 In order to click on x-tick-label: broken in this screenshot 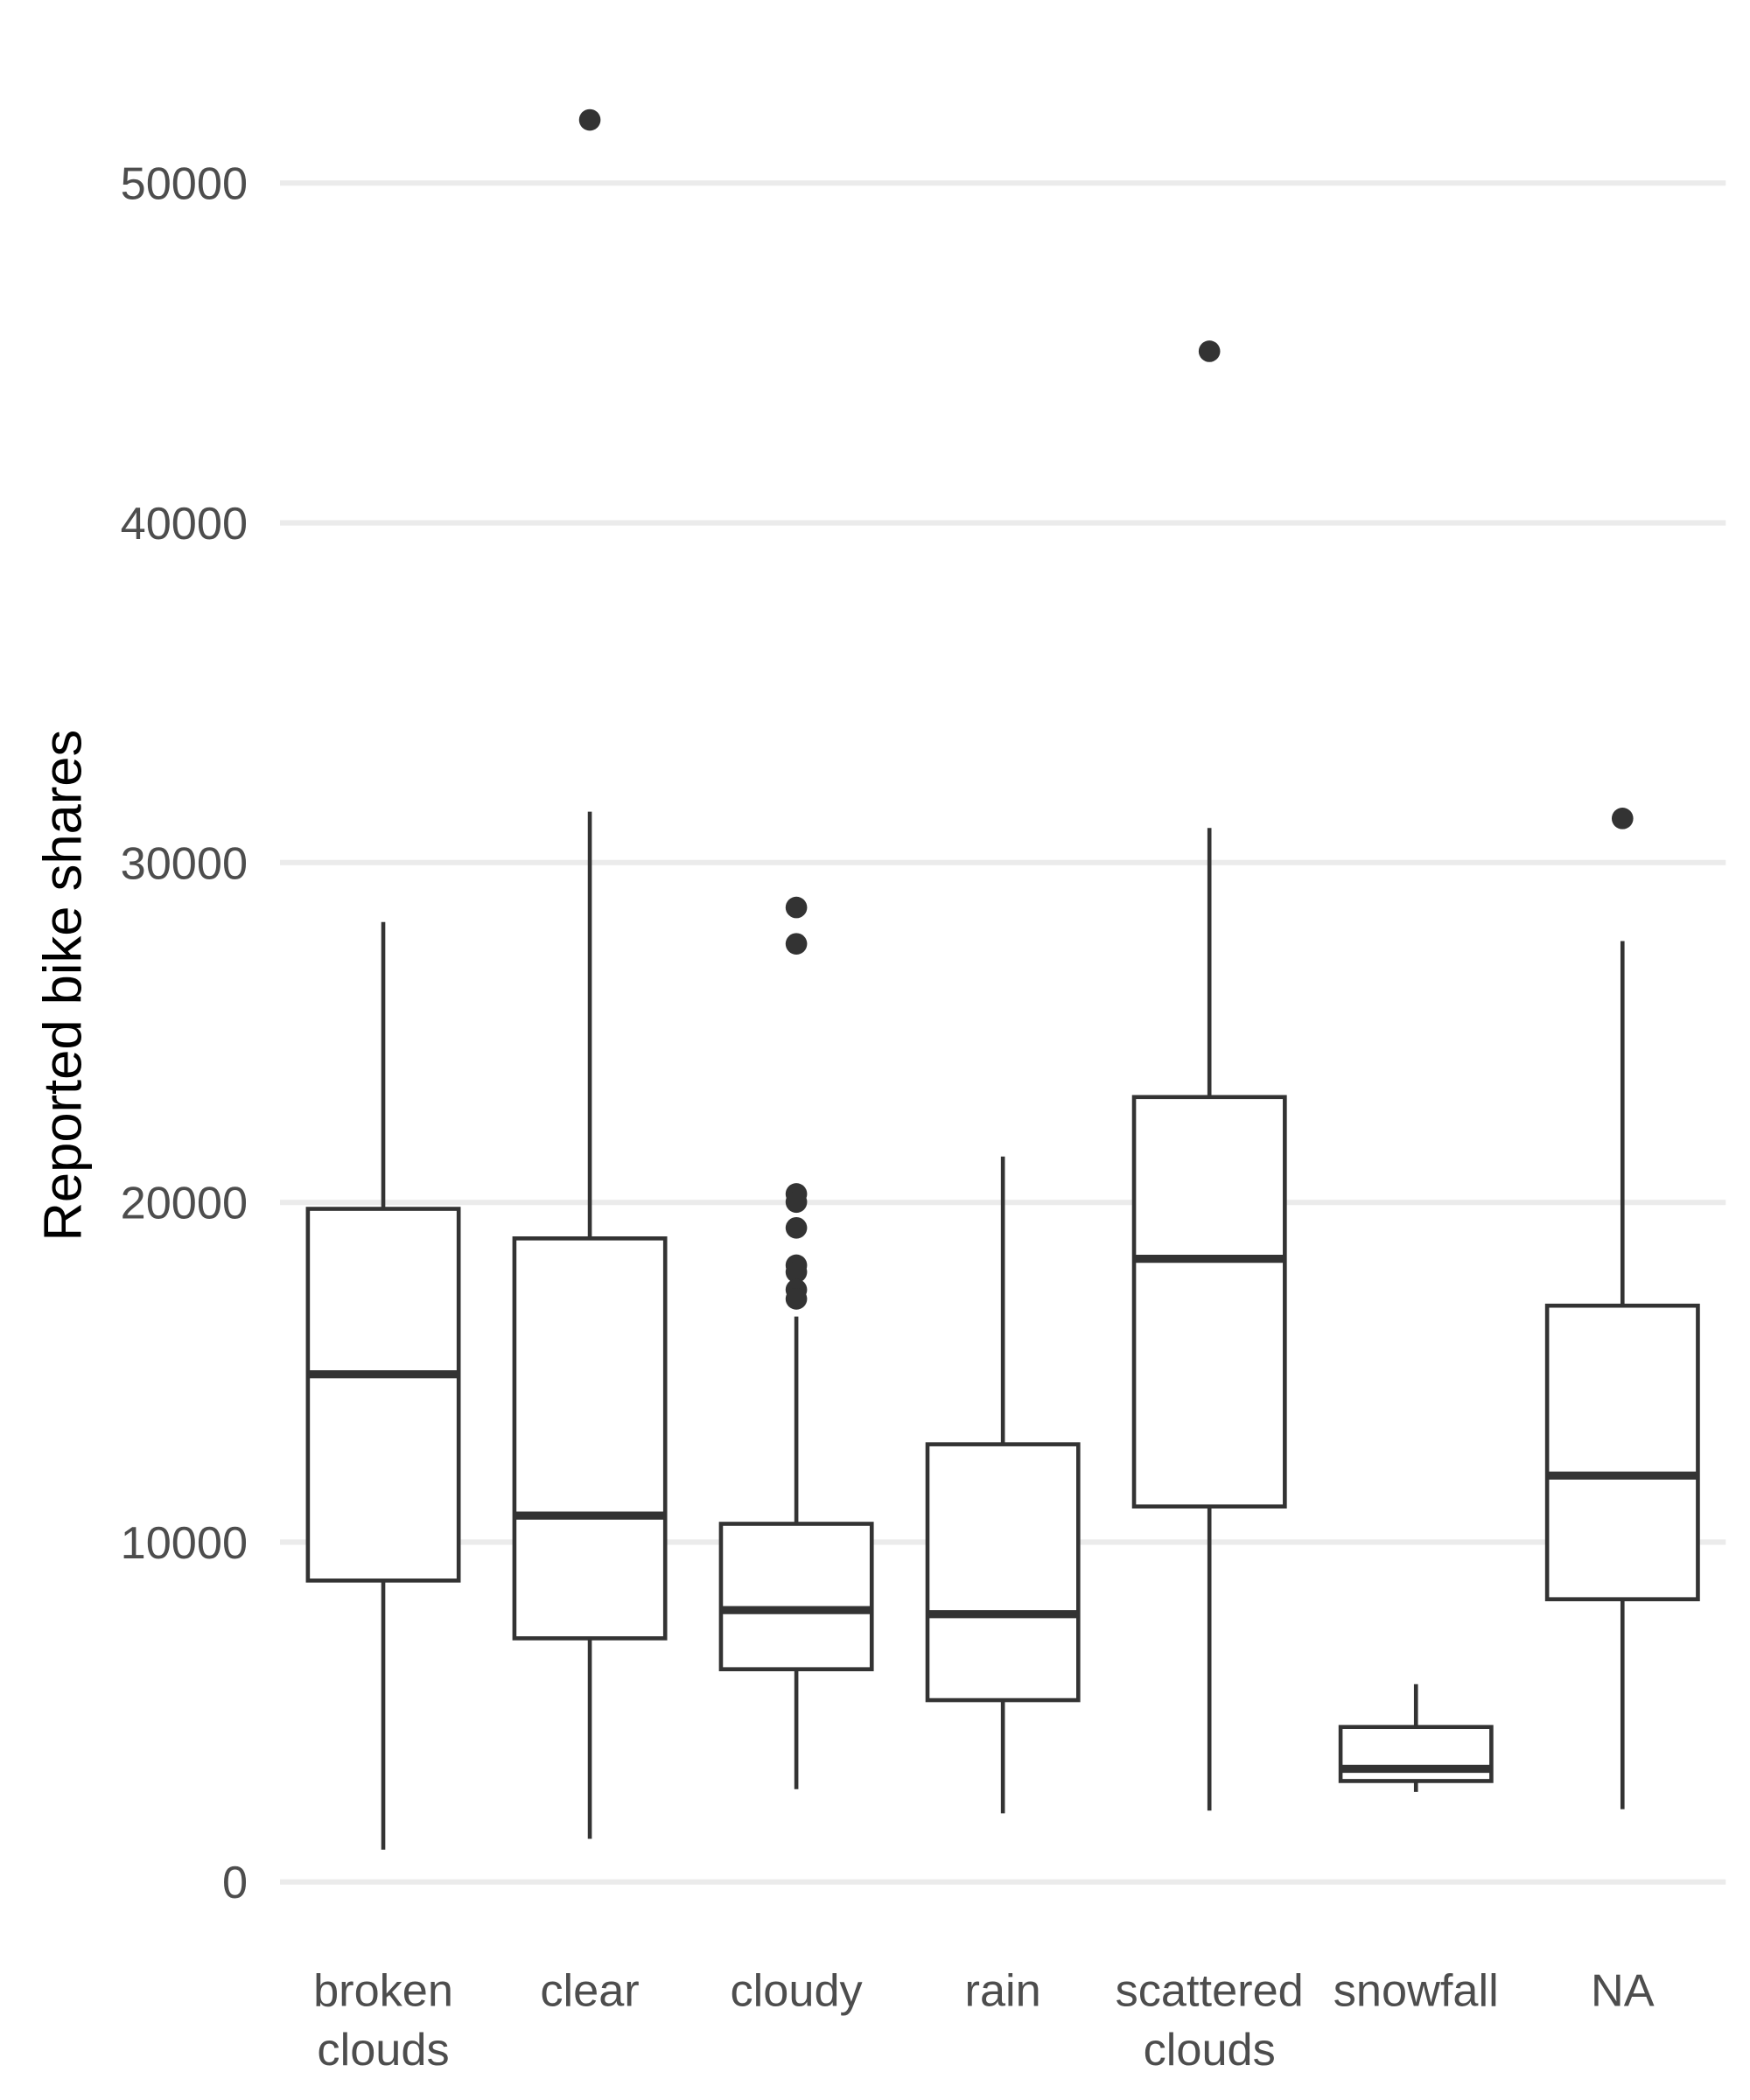, I will do `click(383, 1990)`.